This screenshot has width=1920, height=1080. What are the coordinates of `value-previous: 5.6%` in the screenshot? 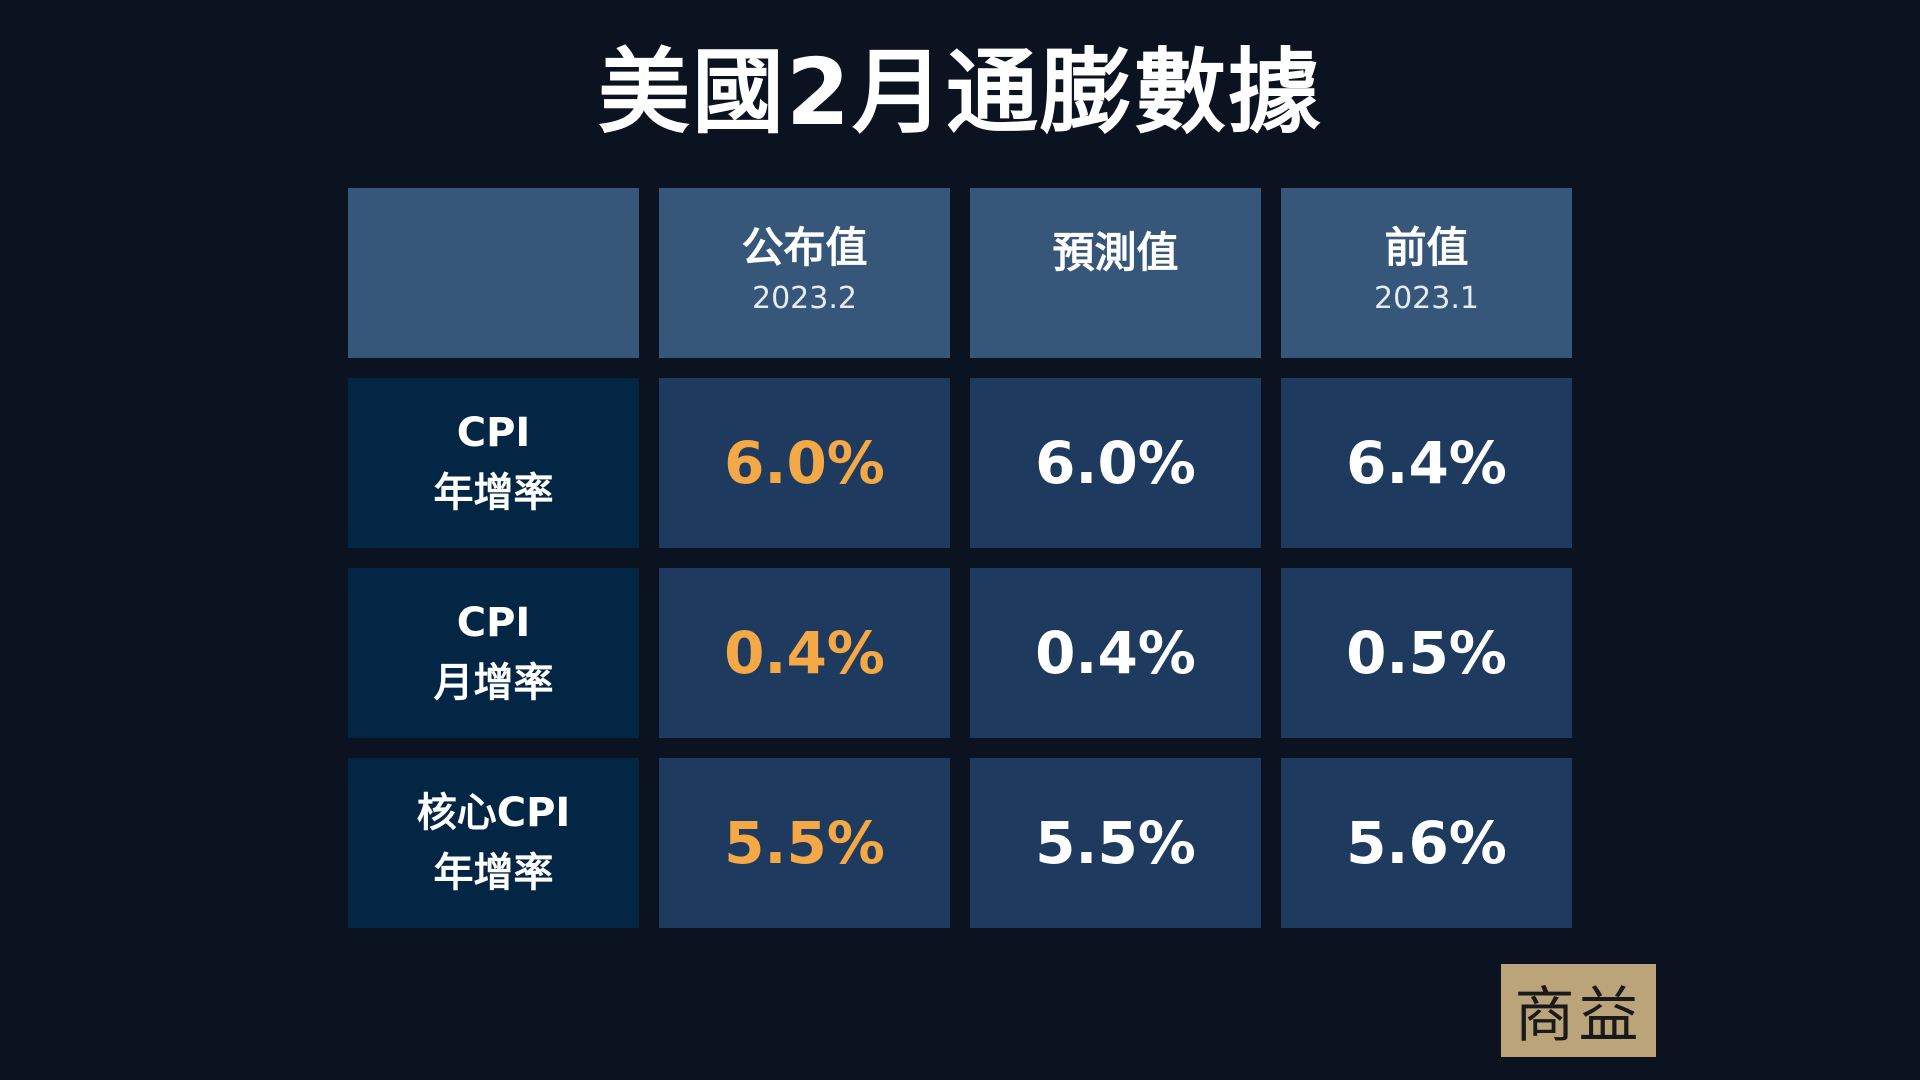 It's located at (1426, 843).